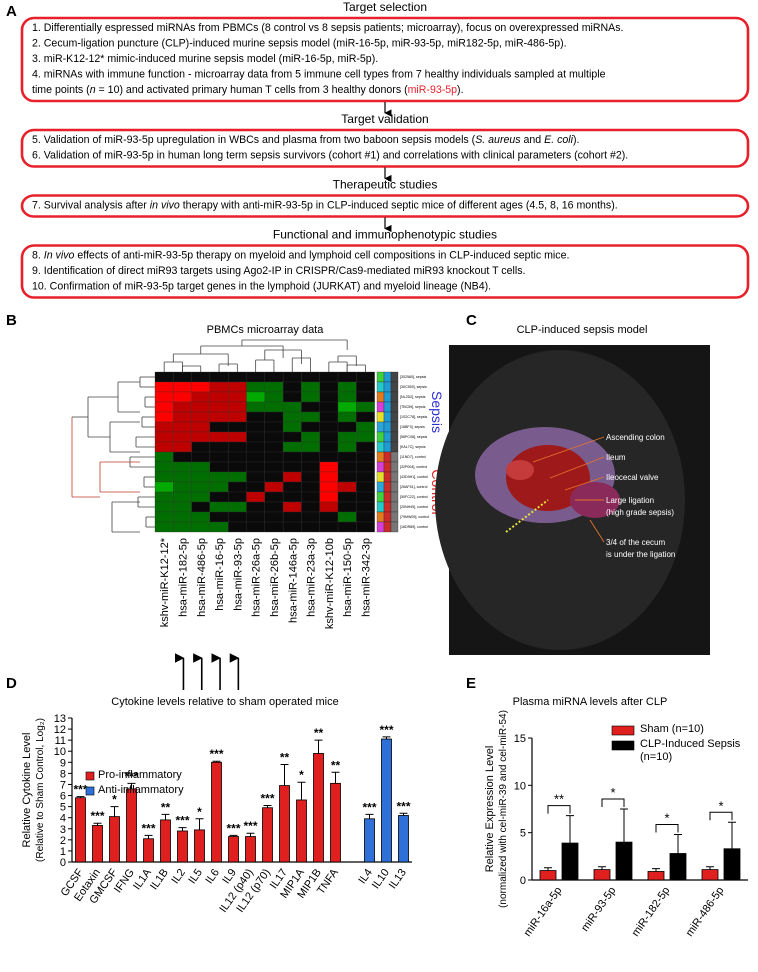 This screenshot has height=972, width=758. What do you see at coordinates (384, 119) in the screenshot?
I see `section-heading: Target validation` at bounding box center [384, 119].